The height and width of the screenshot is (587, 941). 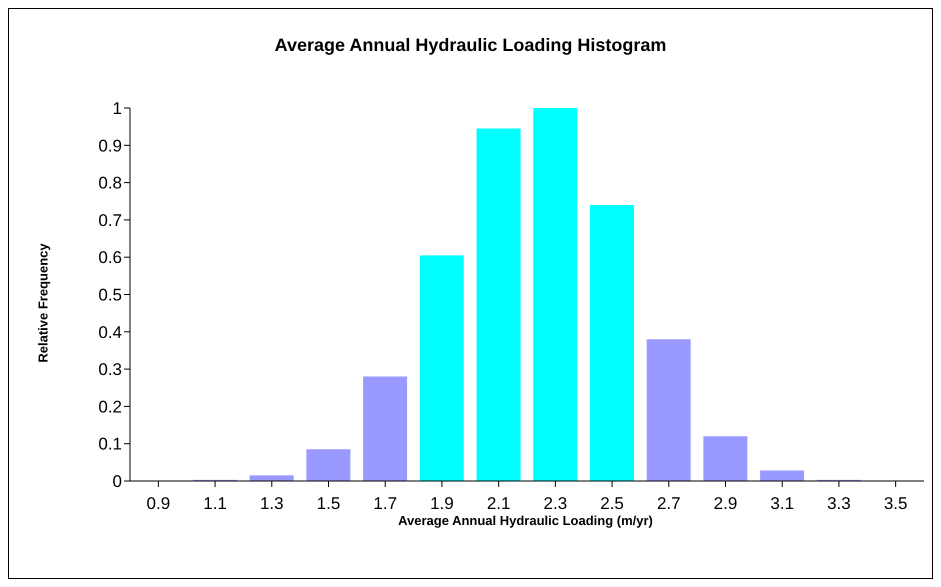 What do you see at coordinates (471, 45) in the screenshot?
I see `chart-title: Average Annual Hydraulic Loading Histogram` at bounding box center [471, 45].